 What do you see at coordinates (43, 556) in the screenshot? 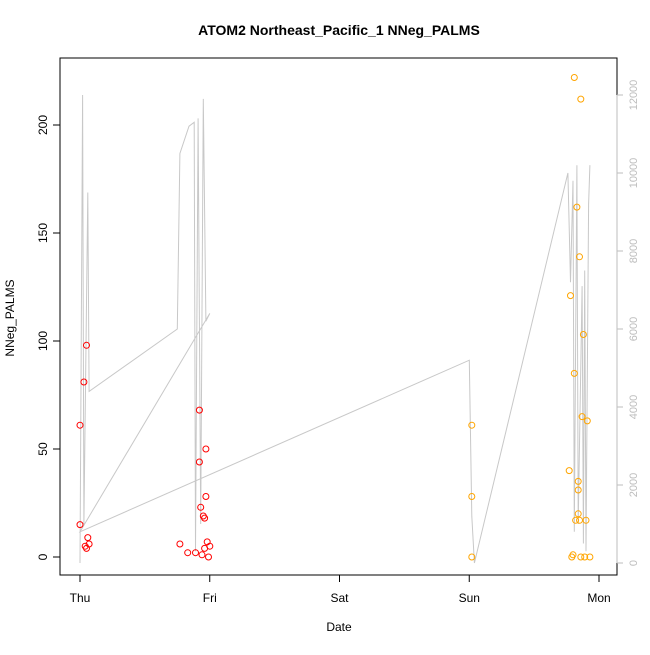
I see `y-tick-label-left: 0` at bounding box center [43, 556].